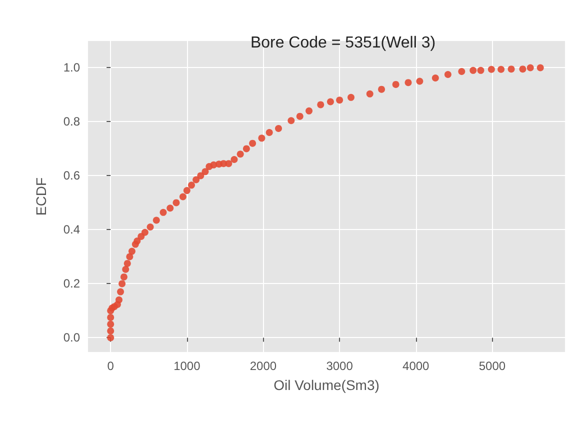  What do you see at coordinates (71, 337) in the screenshot?
I see `y-tick-label: 0.0` at bounding box center [71, 337].